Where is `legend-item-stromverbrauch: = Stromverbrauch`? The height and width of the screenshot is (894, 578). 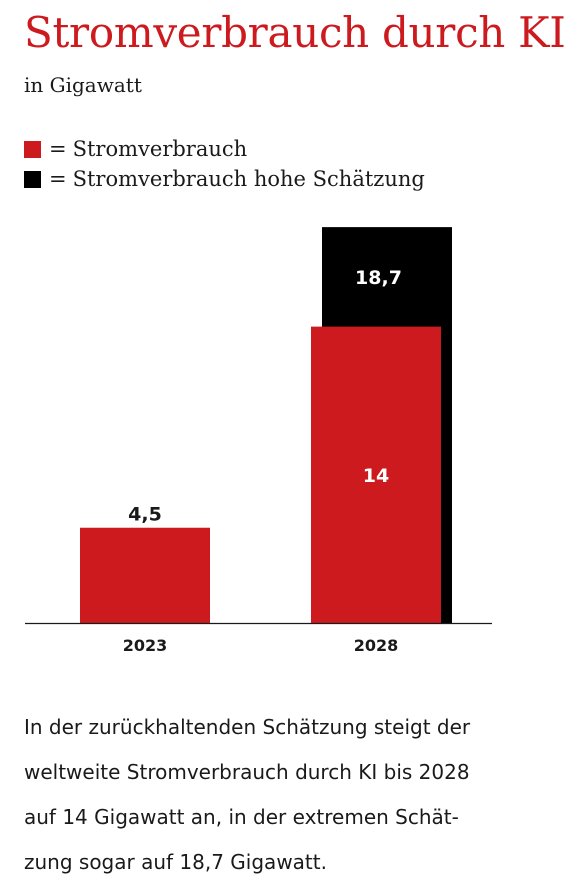 legend-item-stromverbrauch: = Stromverbrauch is located at coordinates (224, 149).